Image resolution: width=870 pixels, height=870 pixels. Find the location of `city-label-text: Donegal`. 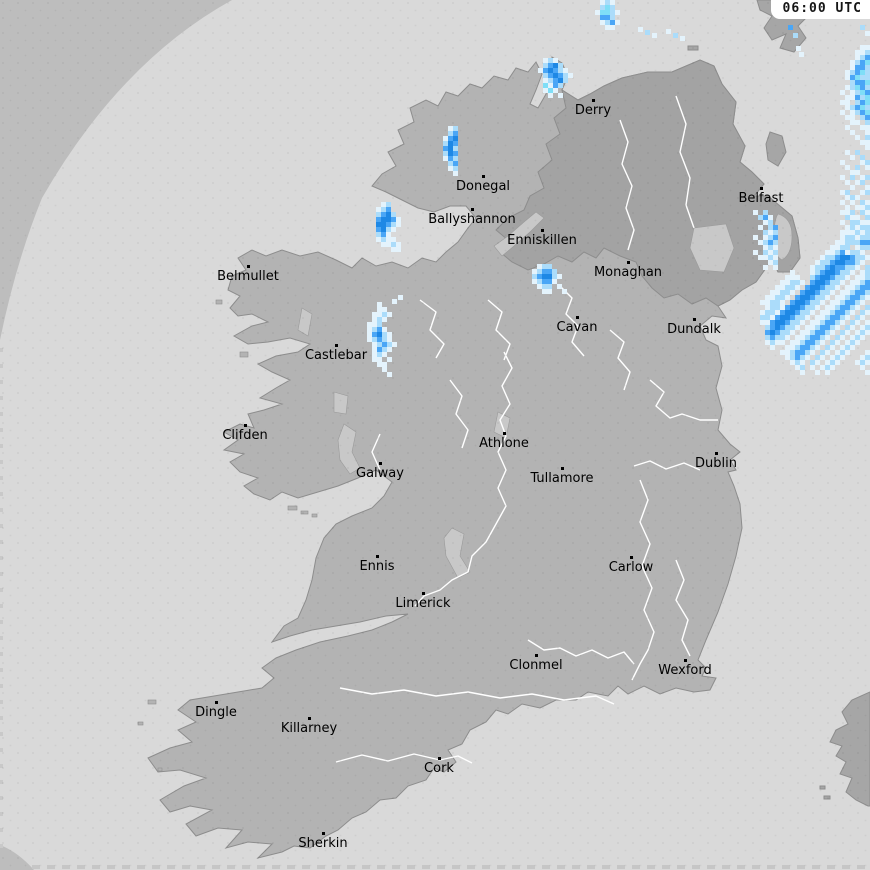

city-label-text: Donegal is located at coordinates (483, 186).